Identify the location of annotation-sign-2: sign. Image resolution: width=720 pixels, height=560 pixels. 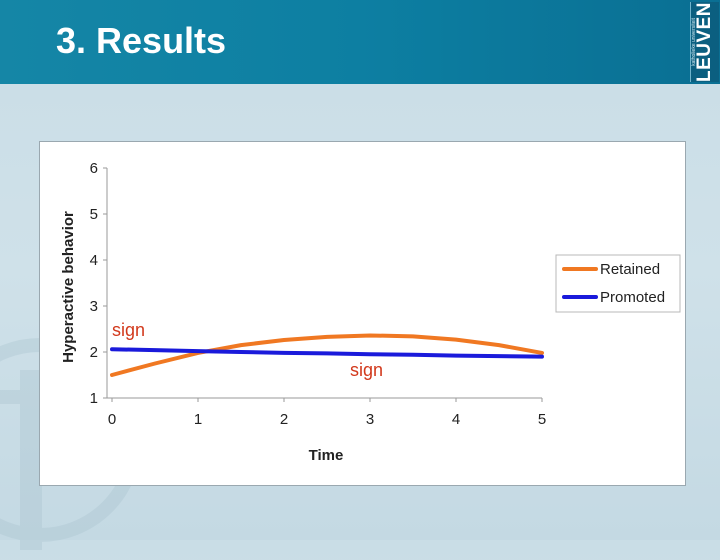
(367, 370).